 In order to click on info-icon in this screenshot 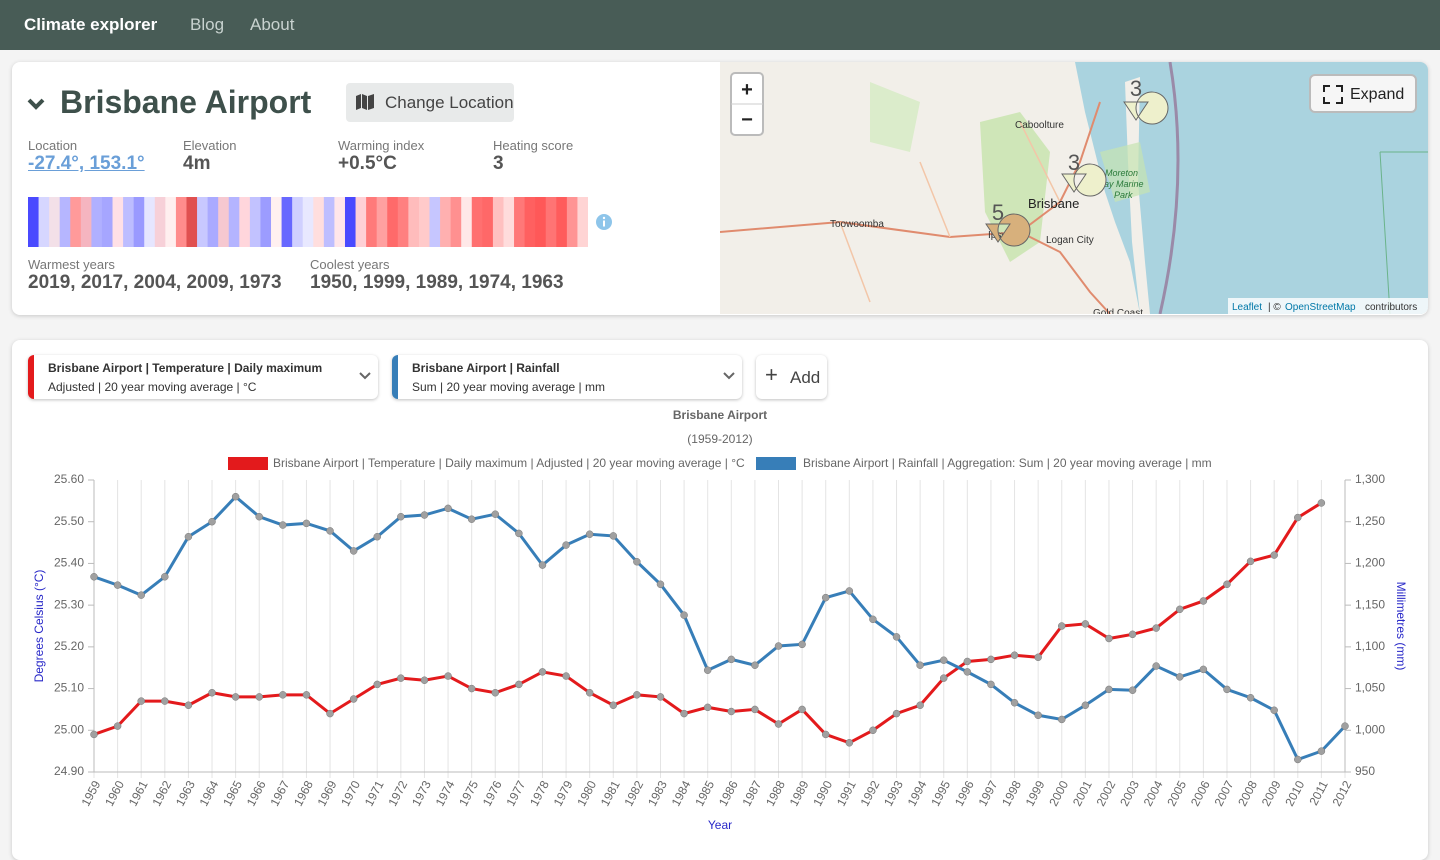, I will do `click(604, 222)`.